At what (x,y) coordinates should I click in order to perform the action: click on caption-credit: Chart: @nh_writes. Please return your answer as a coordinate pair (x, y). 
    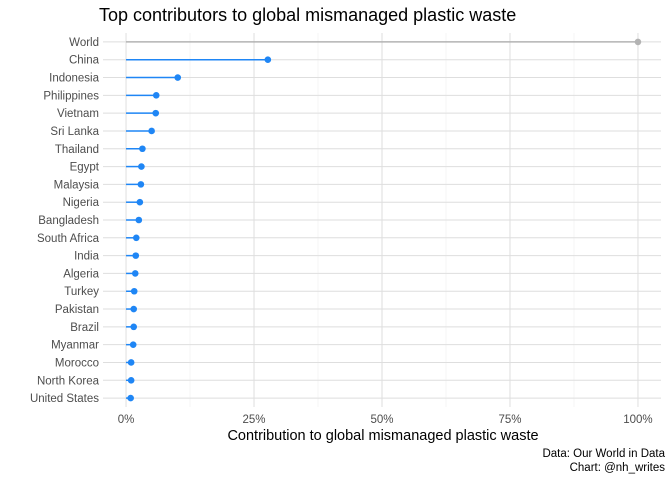
    Looking at the image, I should click on (618, 468).